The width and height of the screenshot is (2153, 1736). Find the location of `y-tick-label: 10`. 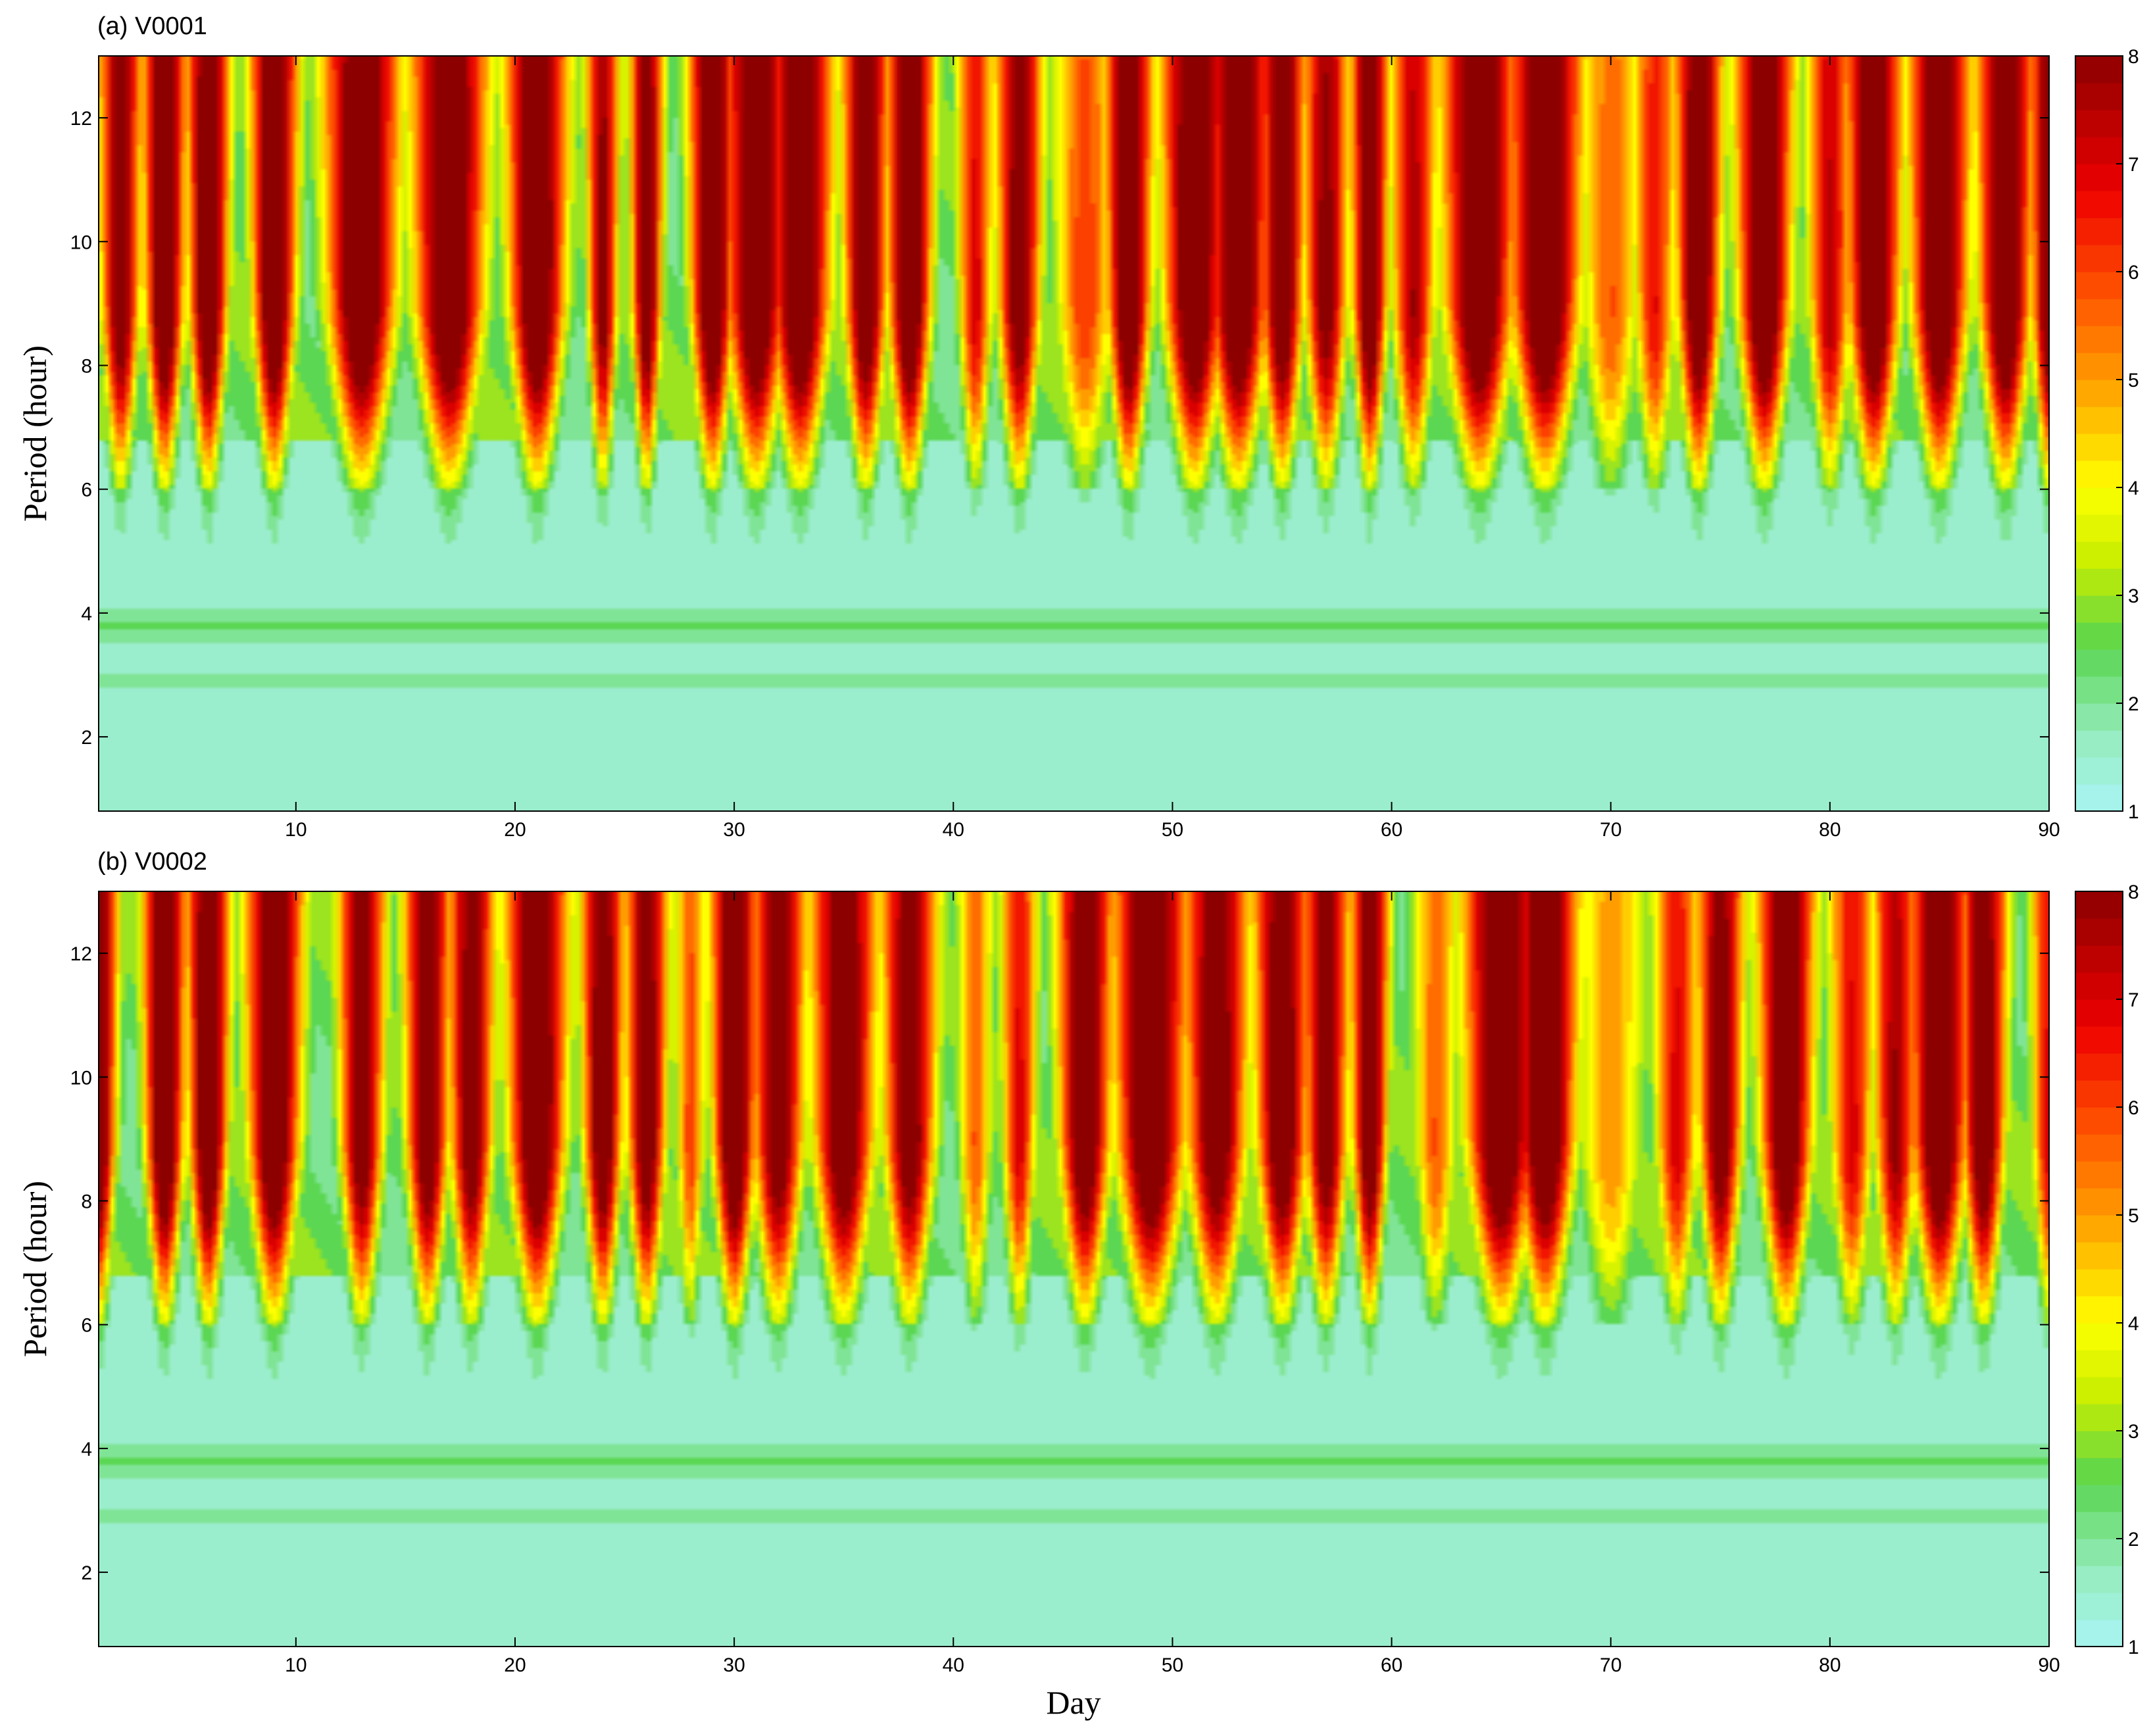

y-tick-label: 10 is located at coordinates (81, 1078).